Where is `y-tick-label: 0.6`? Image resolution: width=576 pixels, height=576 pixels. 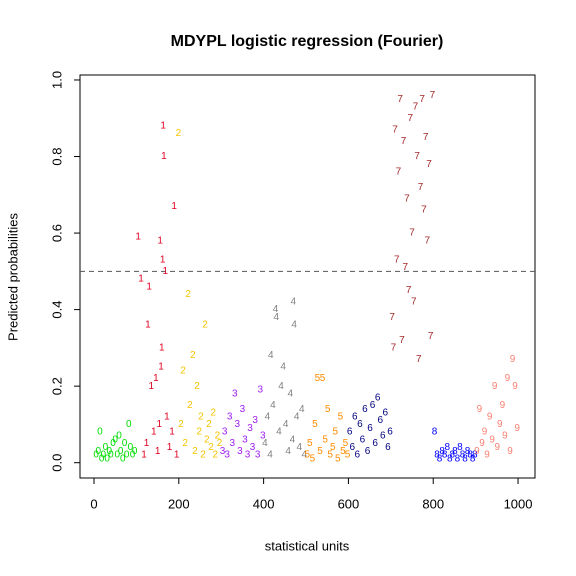 y-tick-label: 0.6 is located at coordinates (56, 233).